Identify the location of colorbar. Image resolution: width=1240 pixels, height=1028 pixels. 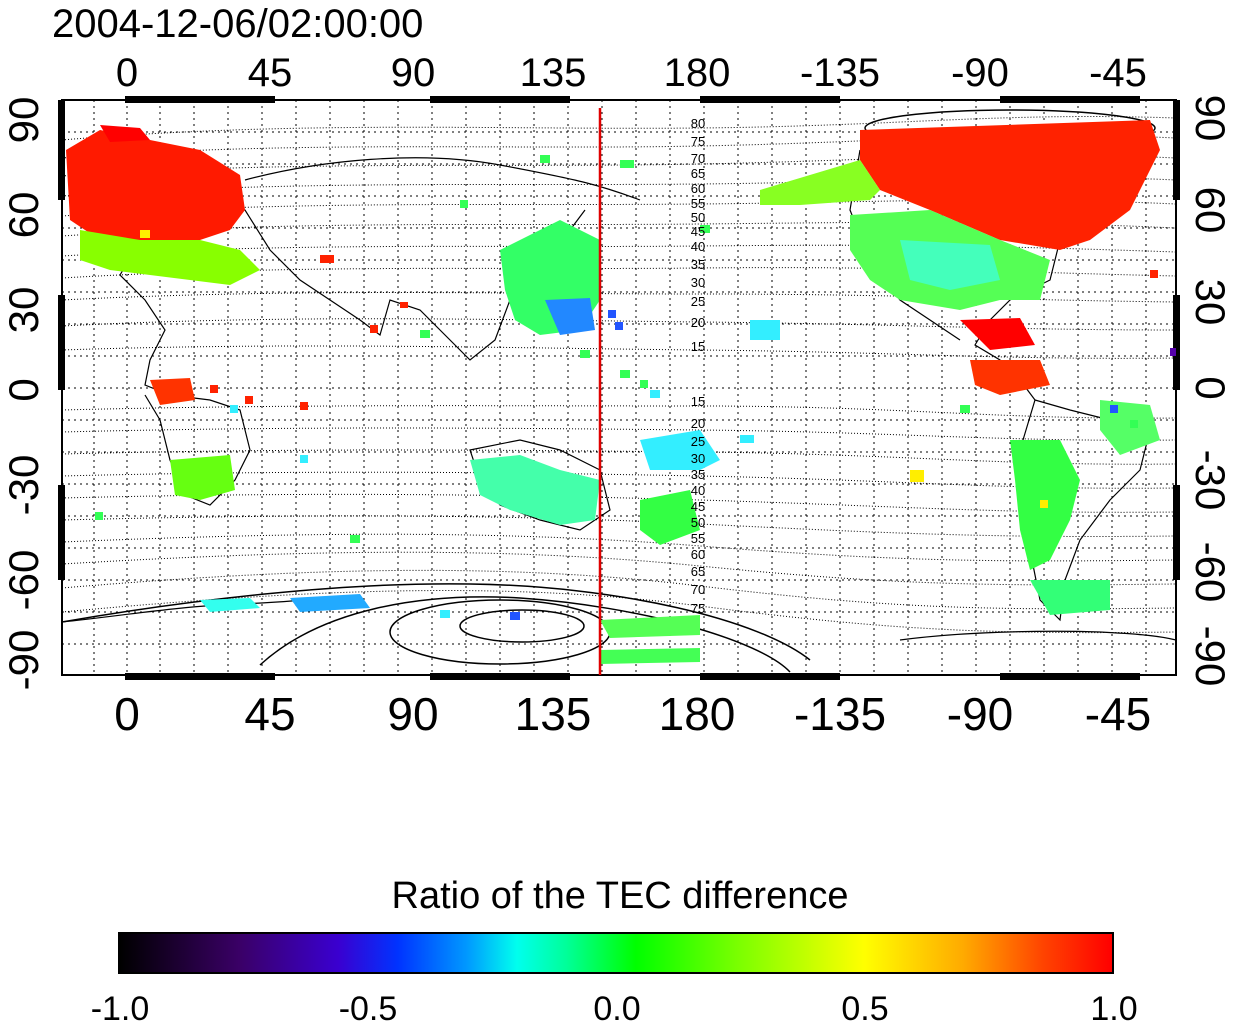
(616, 953).